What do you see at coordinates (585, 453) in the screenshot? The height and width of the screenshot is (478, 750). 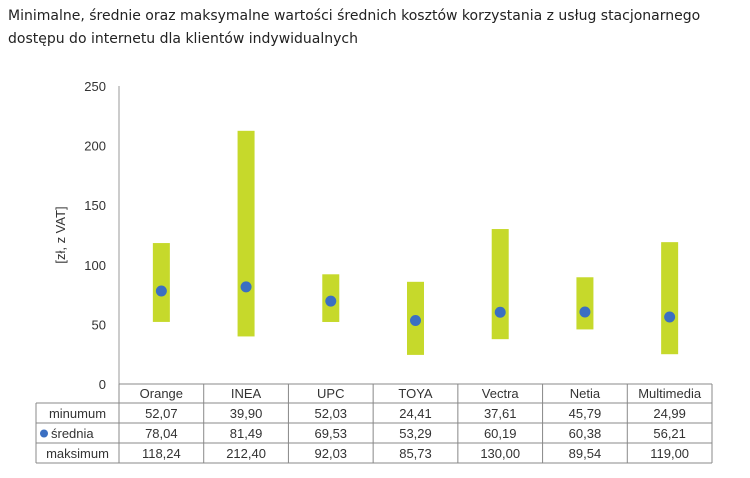 I see `data-label: 89,54` at bounding box center [585, 453].